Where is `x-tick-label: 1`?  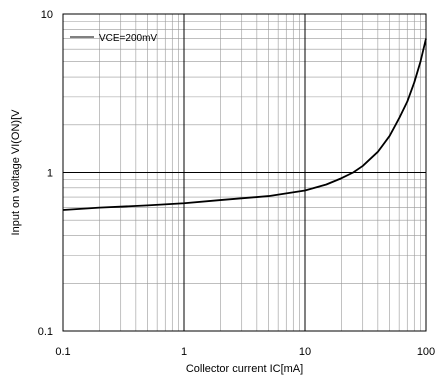
x-tick-label: 1 is located at coordinates (184, 352).